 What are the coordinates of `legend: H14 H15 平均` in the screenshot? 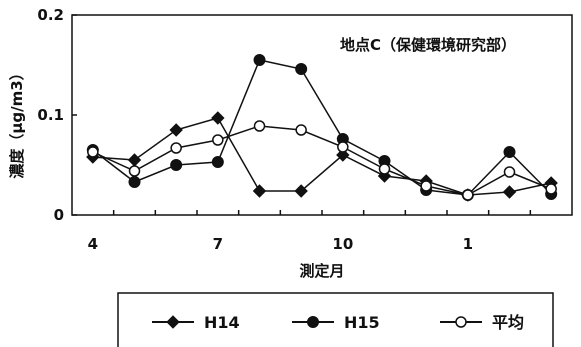 It's located at (335, 319).